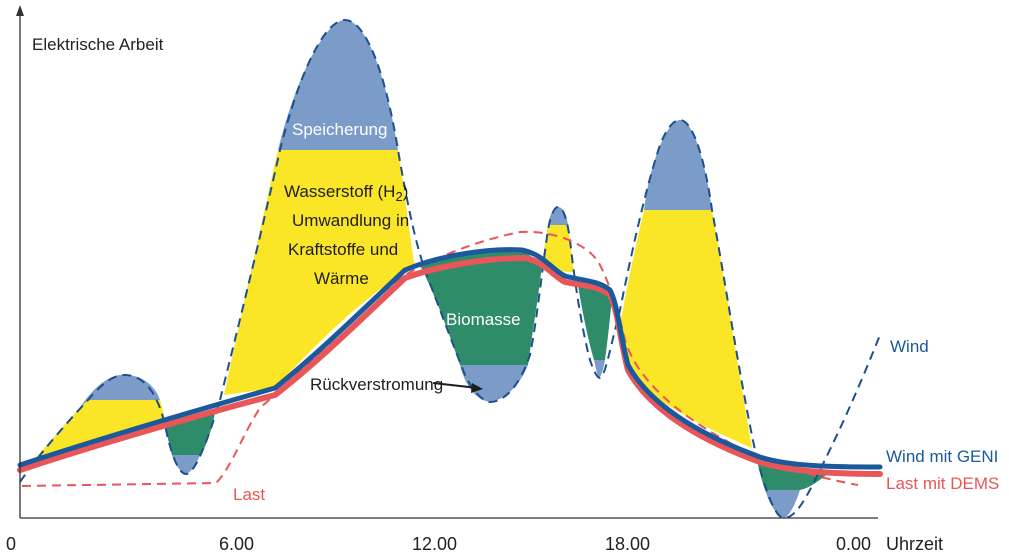  I want to click on load-legend-label: Last, so click(249, 494).